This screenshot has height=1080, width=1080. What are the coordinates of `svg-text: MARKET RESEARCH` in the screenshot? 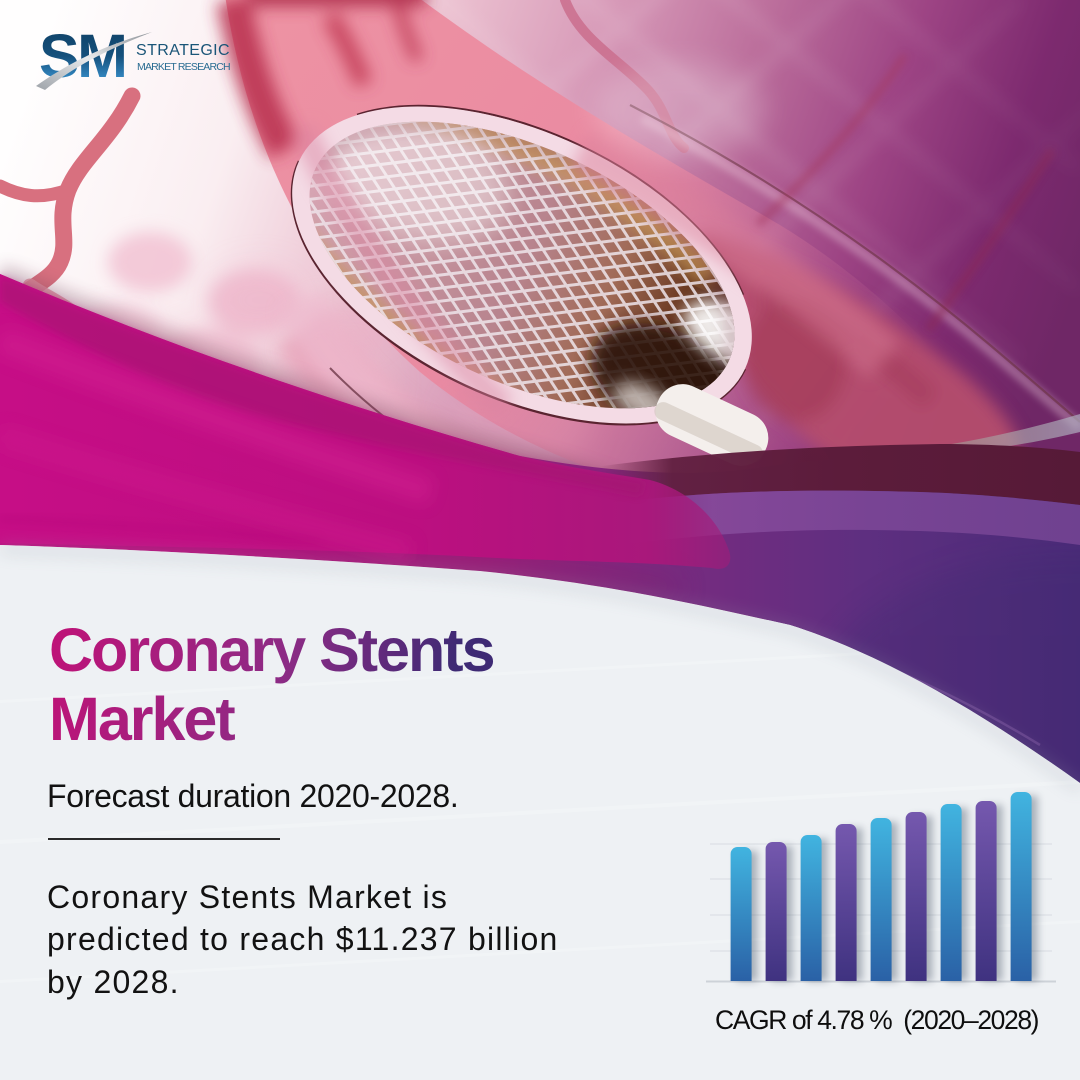 It's located at (183, 67).